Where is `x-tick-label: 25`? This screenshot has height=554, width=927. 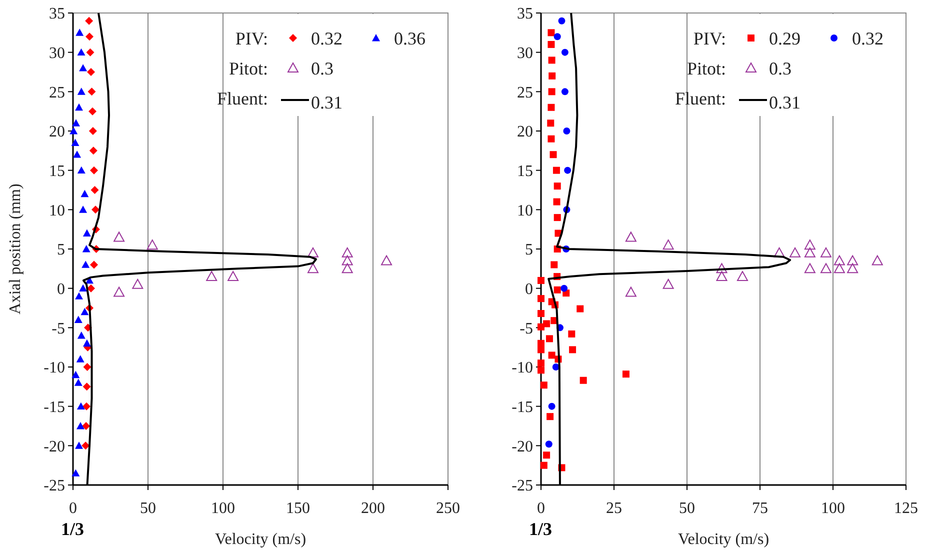
x-tick-label: 25 is located at coordinates (614, 508).